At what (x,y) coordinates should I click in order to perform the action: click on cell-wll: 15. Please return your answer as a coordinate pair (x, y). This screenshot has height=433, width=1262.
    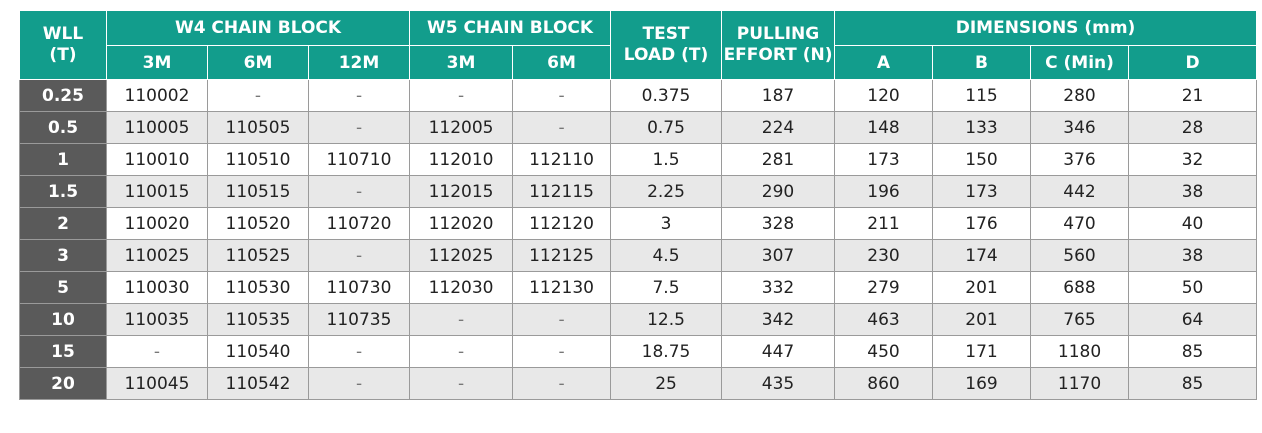
    Looking at the image, I should click on (63, 351).